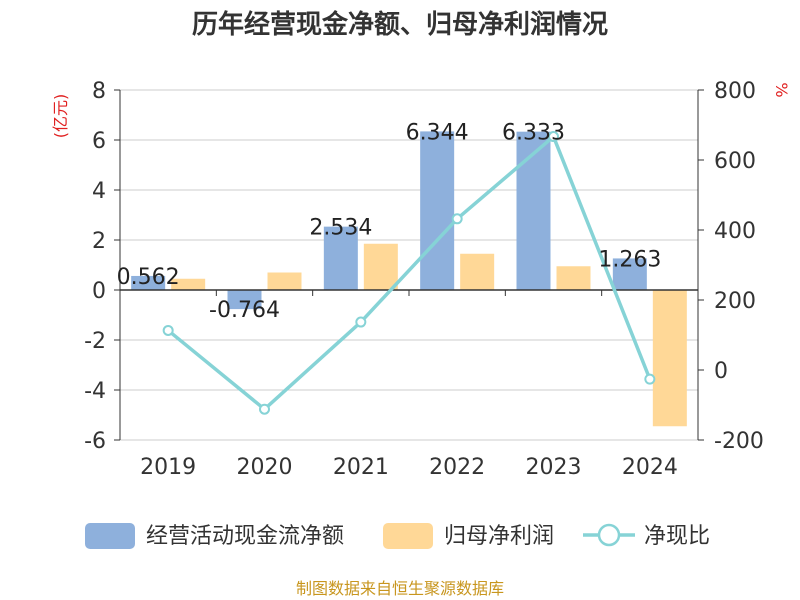 Image resolution: width=800 pixels, height=600 pixels. What do you see at coordinates (110, 536) in the screenshot?
I see `legend-swatch-cashflow` at bounding box center [110, 536].